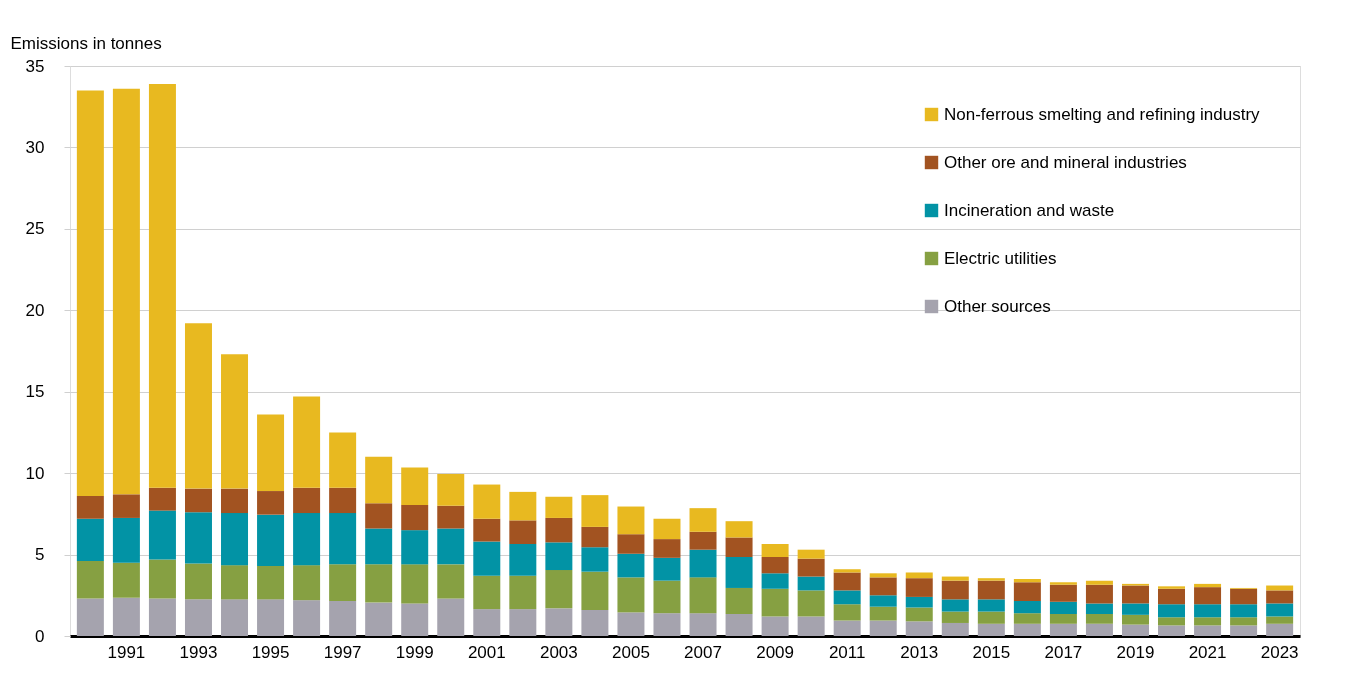 This screenshot has height=679, width=1346. Describe the element at coordinates (703, 652) in the screenshot. I see `x-tick-label: 2007` at that location.